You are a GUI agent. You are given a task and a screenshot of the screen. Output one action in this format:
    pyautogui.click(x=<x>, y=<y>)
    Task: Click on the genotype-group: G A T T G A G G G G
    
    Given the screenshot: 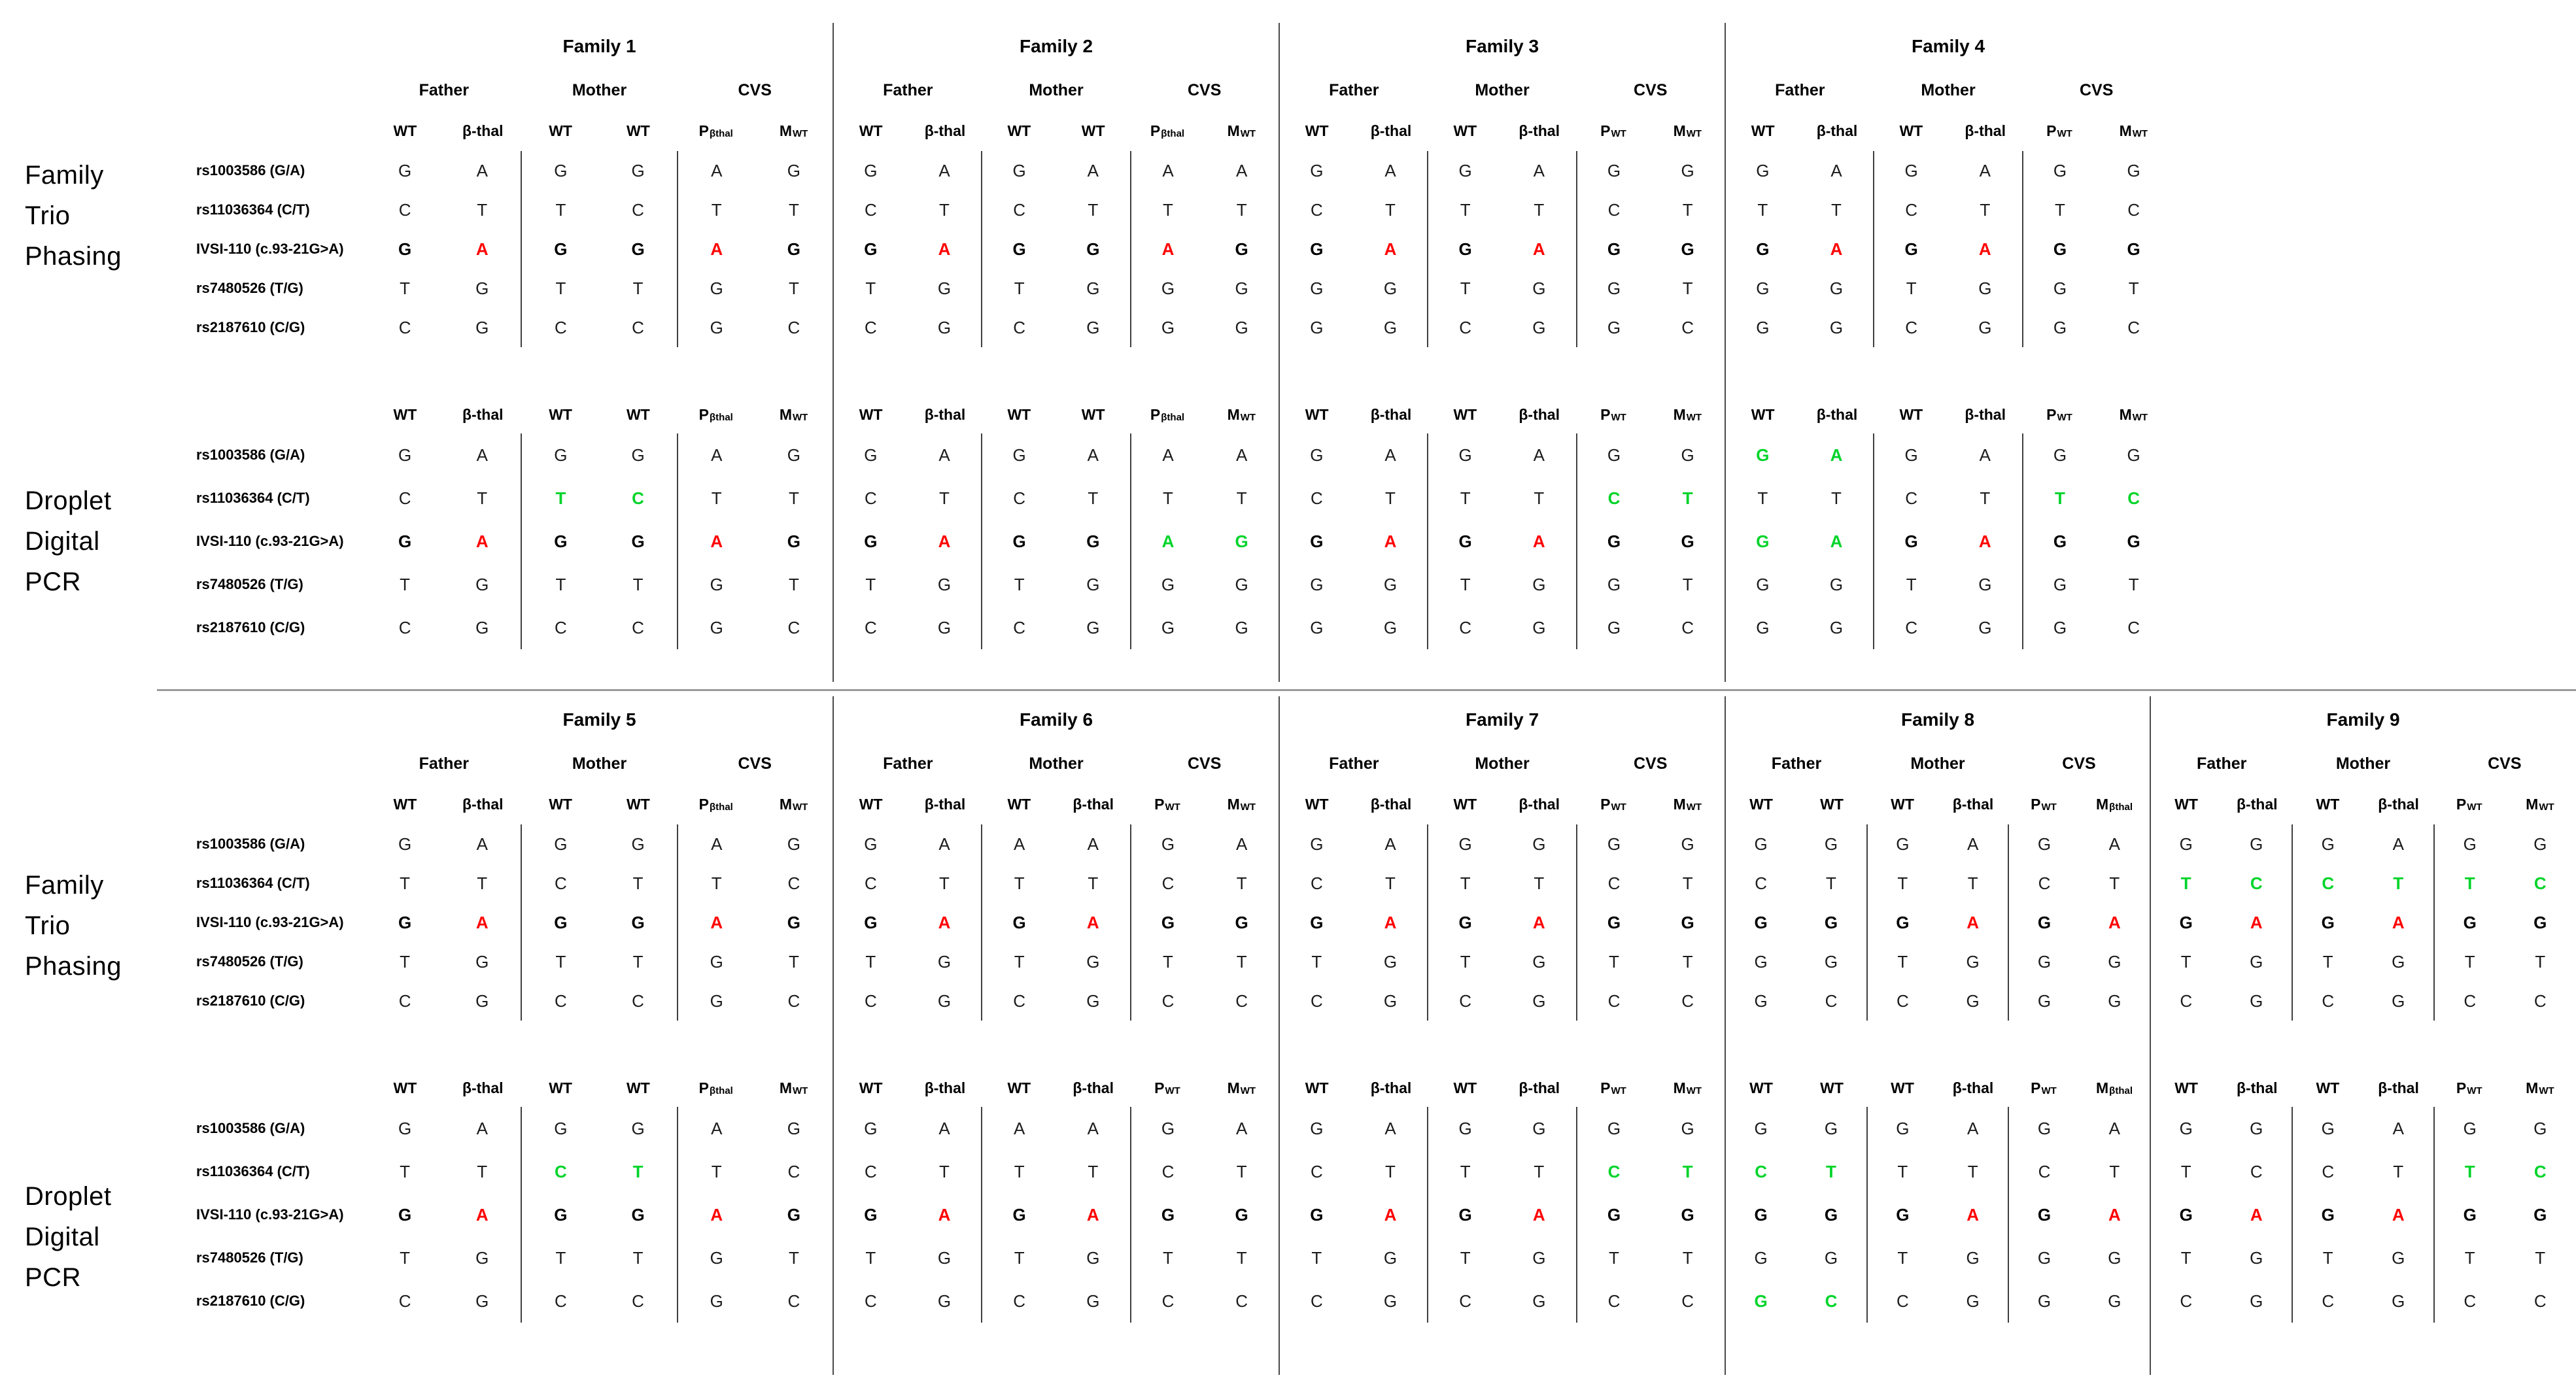 What is the action you would take?
    pyautogui.click(x=1800, y=541)
    